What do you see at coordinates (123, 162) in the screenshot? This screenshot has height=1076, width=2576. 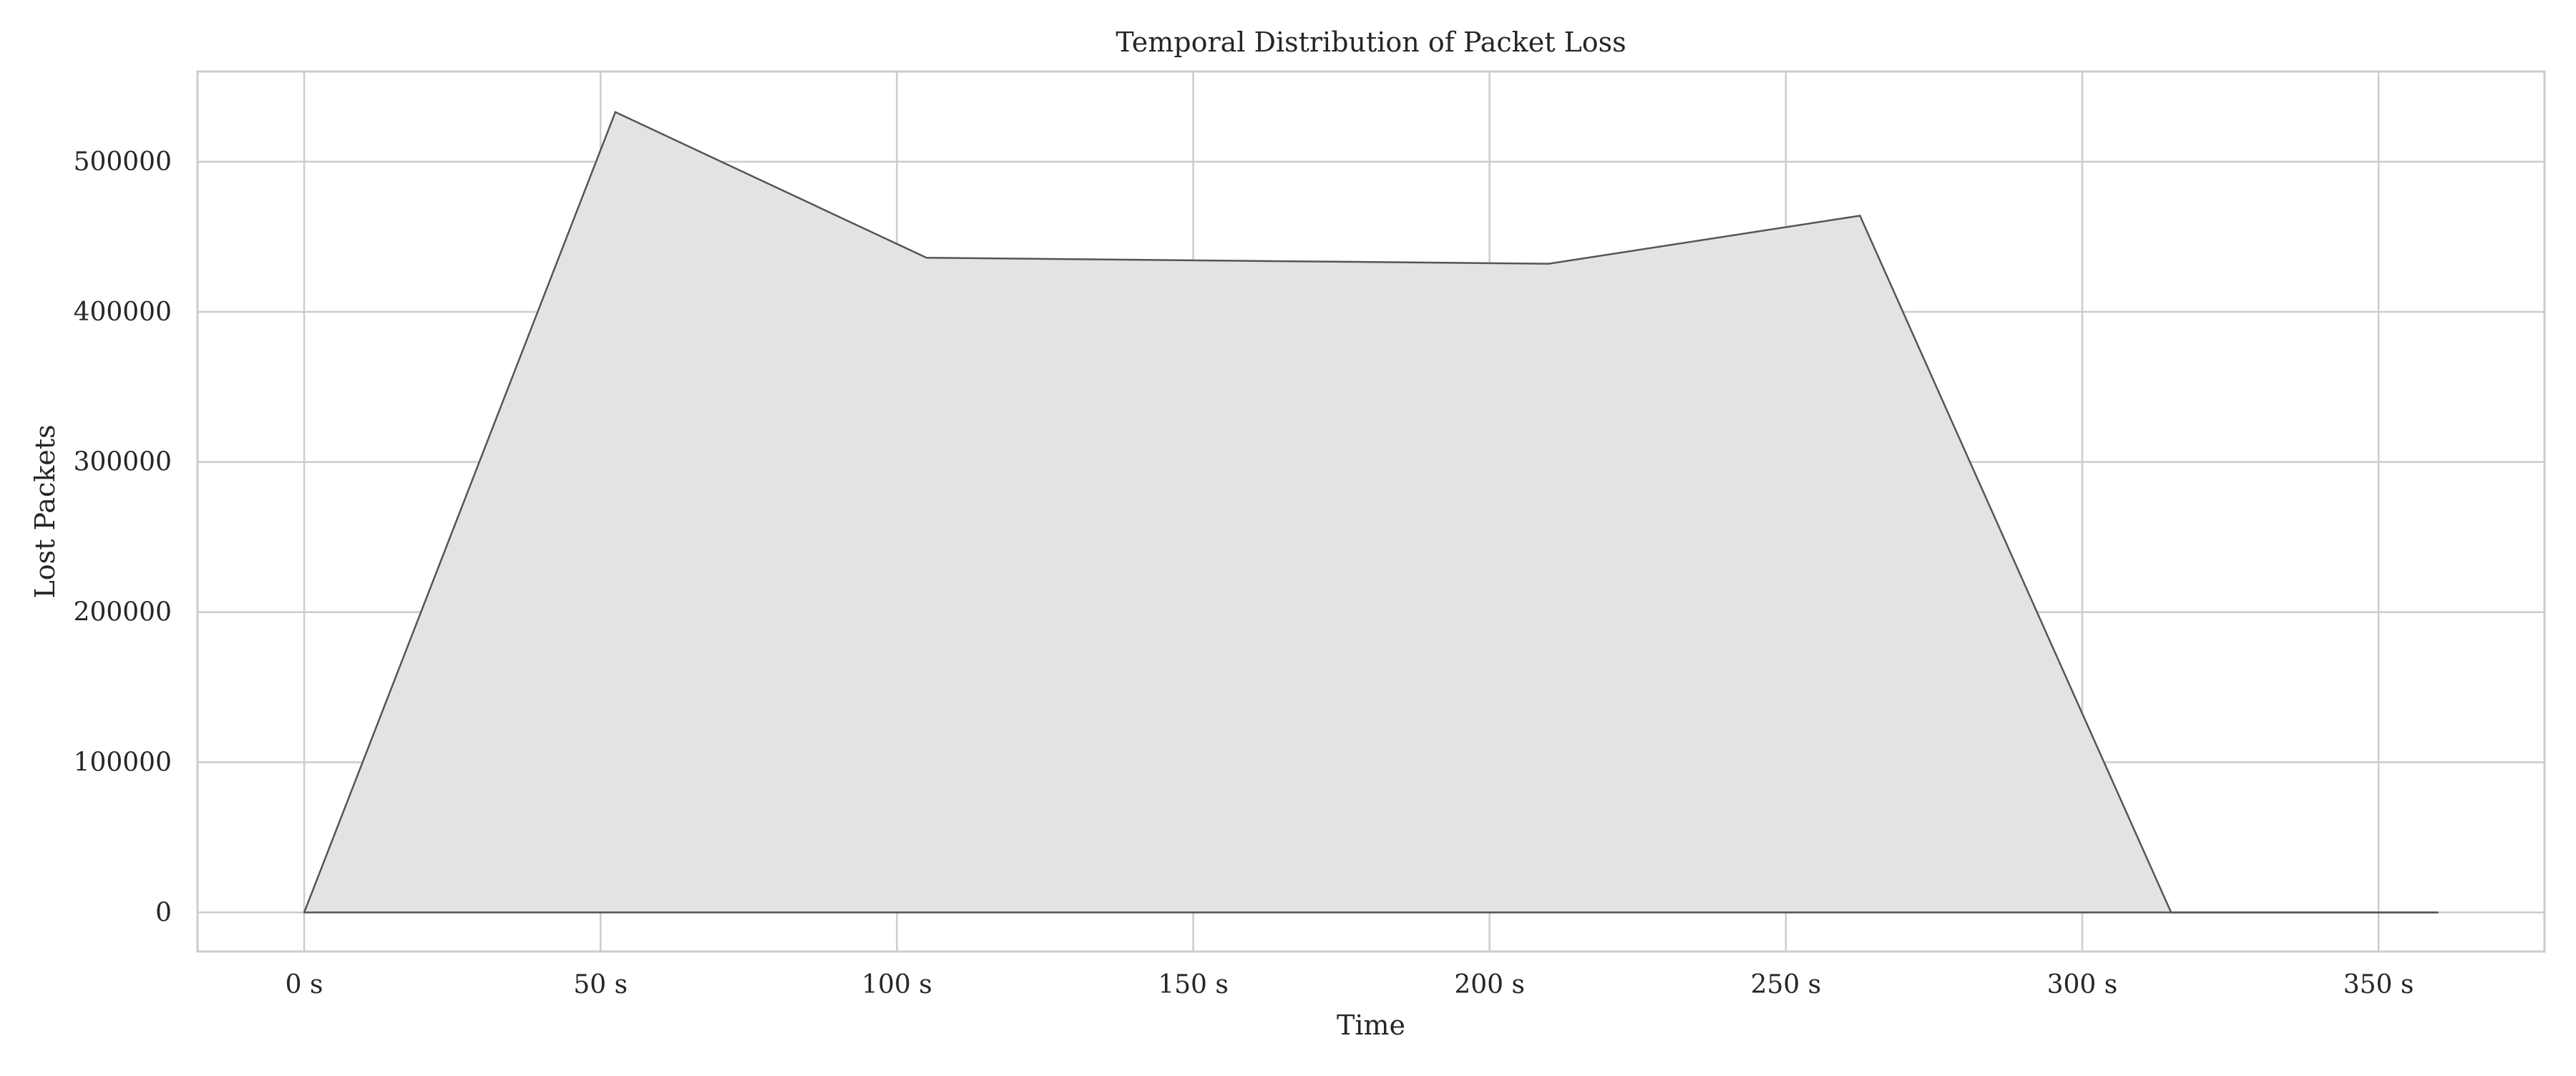 I see `y-tick-label: 500000` at bounding box center [123, 162].